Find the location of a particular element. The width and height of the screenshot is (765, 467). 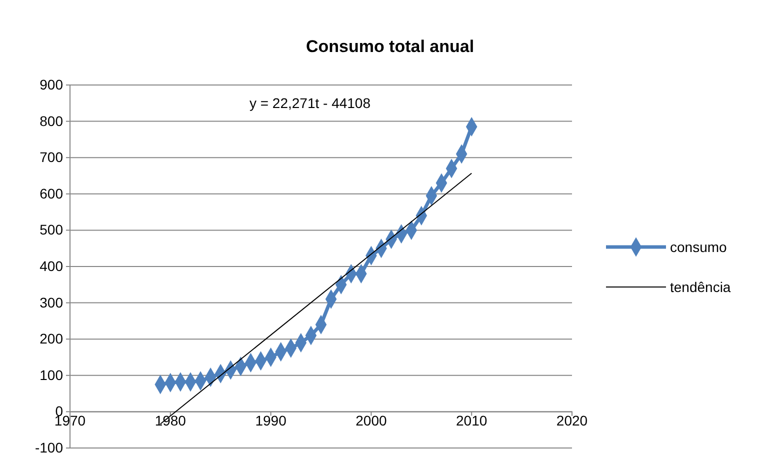

legend-label: tendência is located at coordinates (700, 287).